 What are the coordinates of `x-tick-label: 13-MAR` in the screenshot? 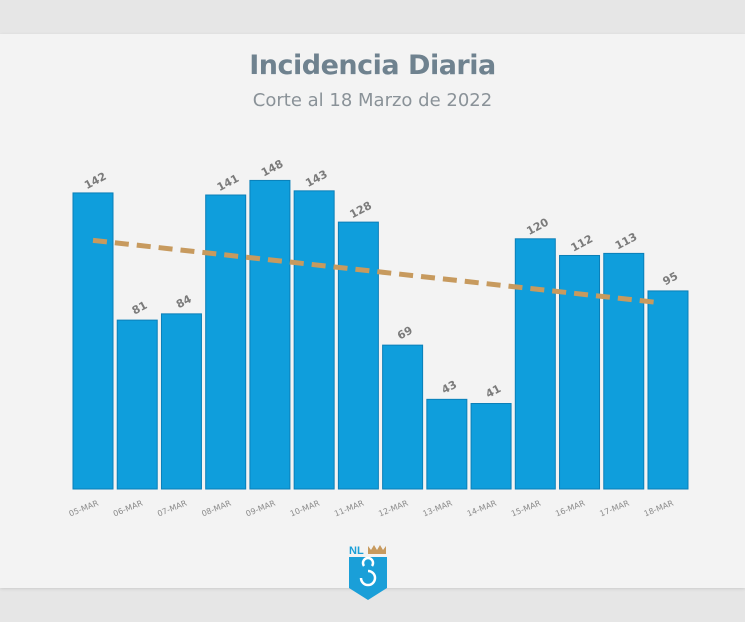 It's located at (437, 508).